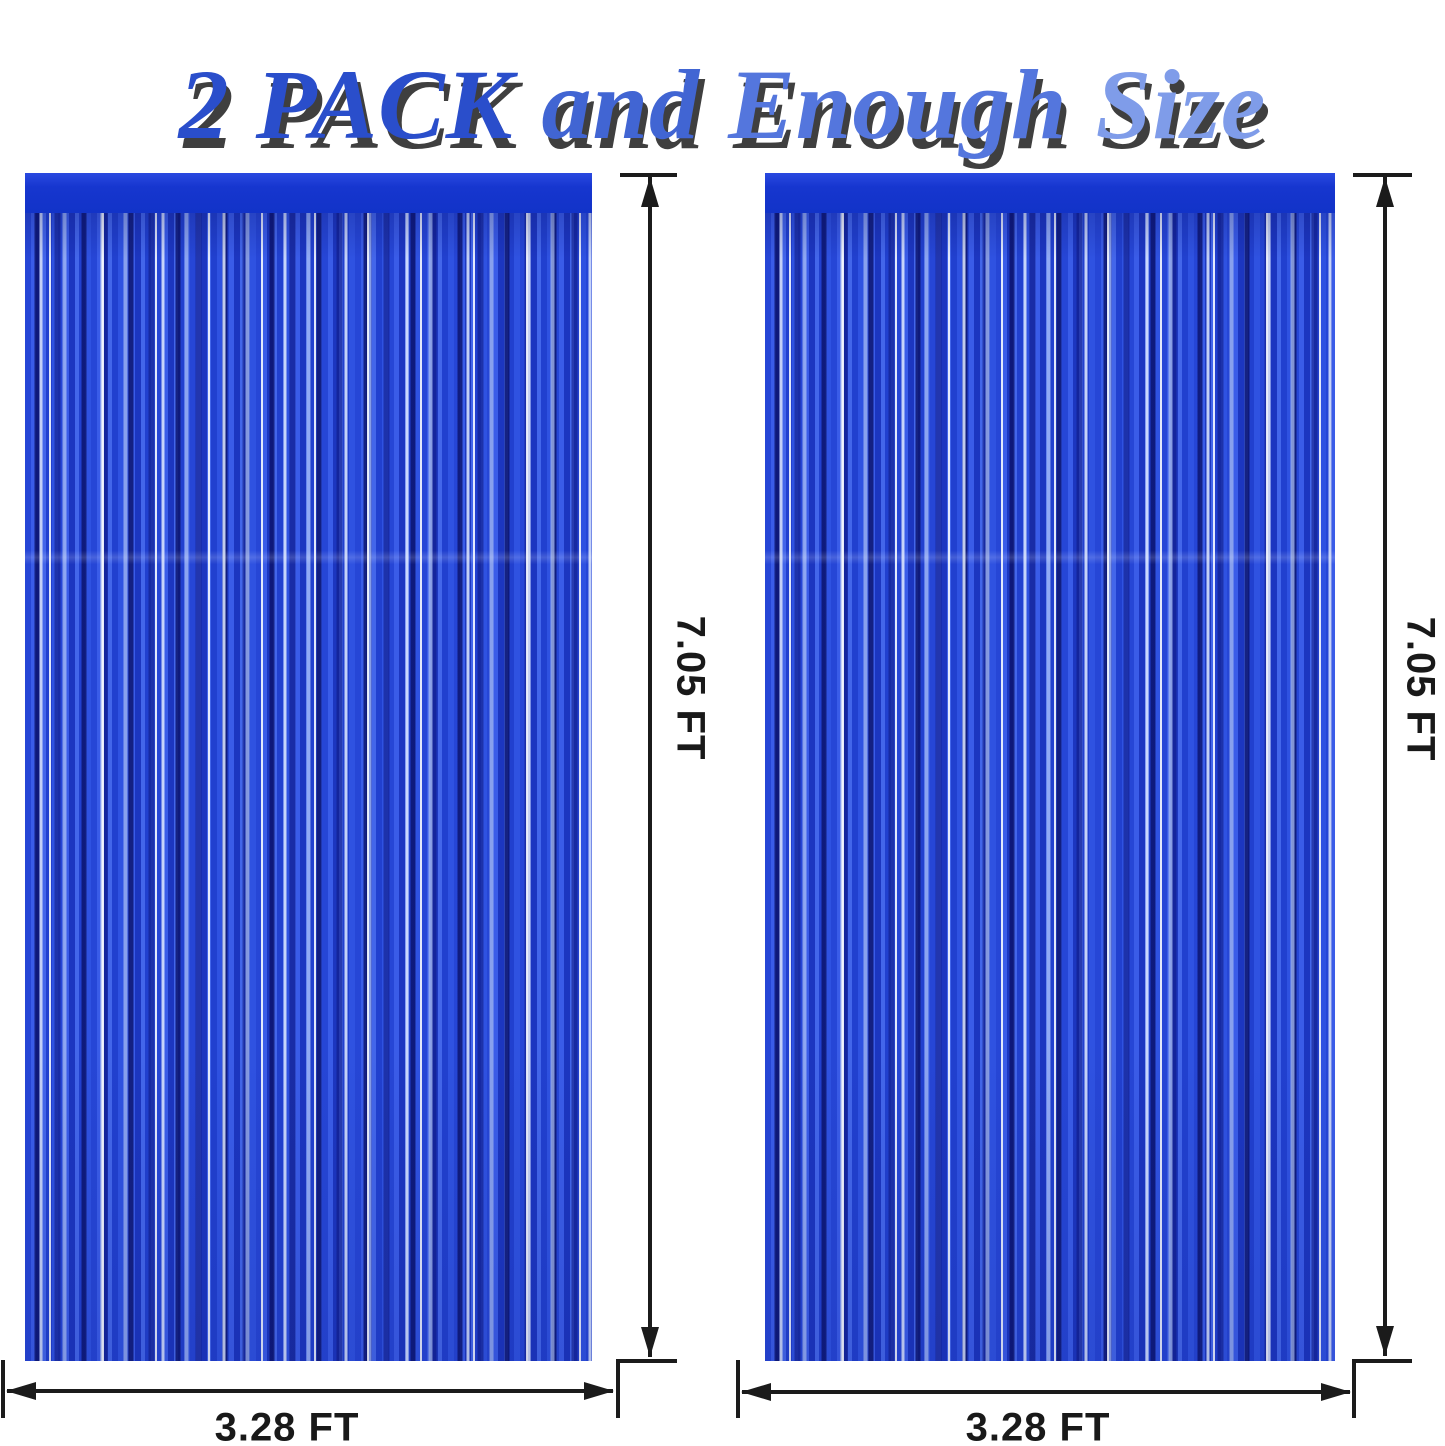 The width and height of the screenshot is (1445, 1446). I want to click on title-word-size: Size, so click(1181, 104).